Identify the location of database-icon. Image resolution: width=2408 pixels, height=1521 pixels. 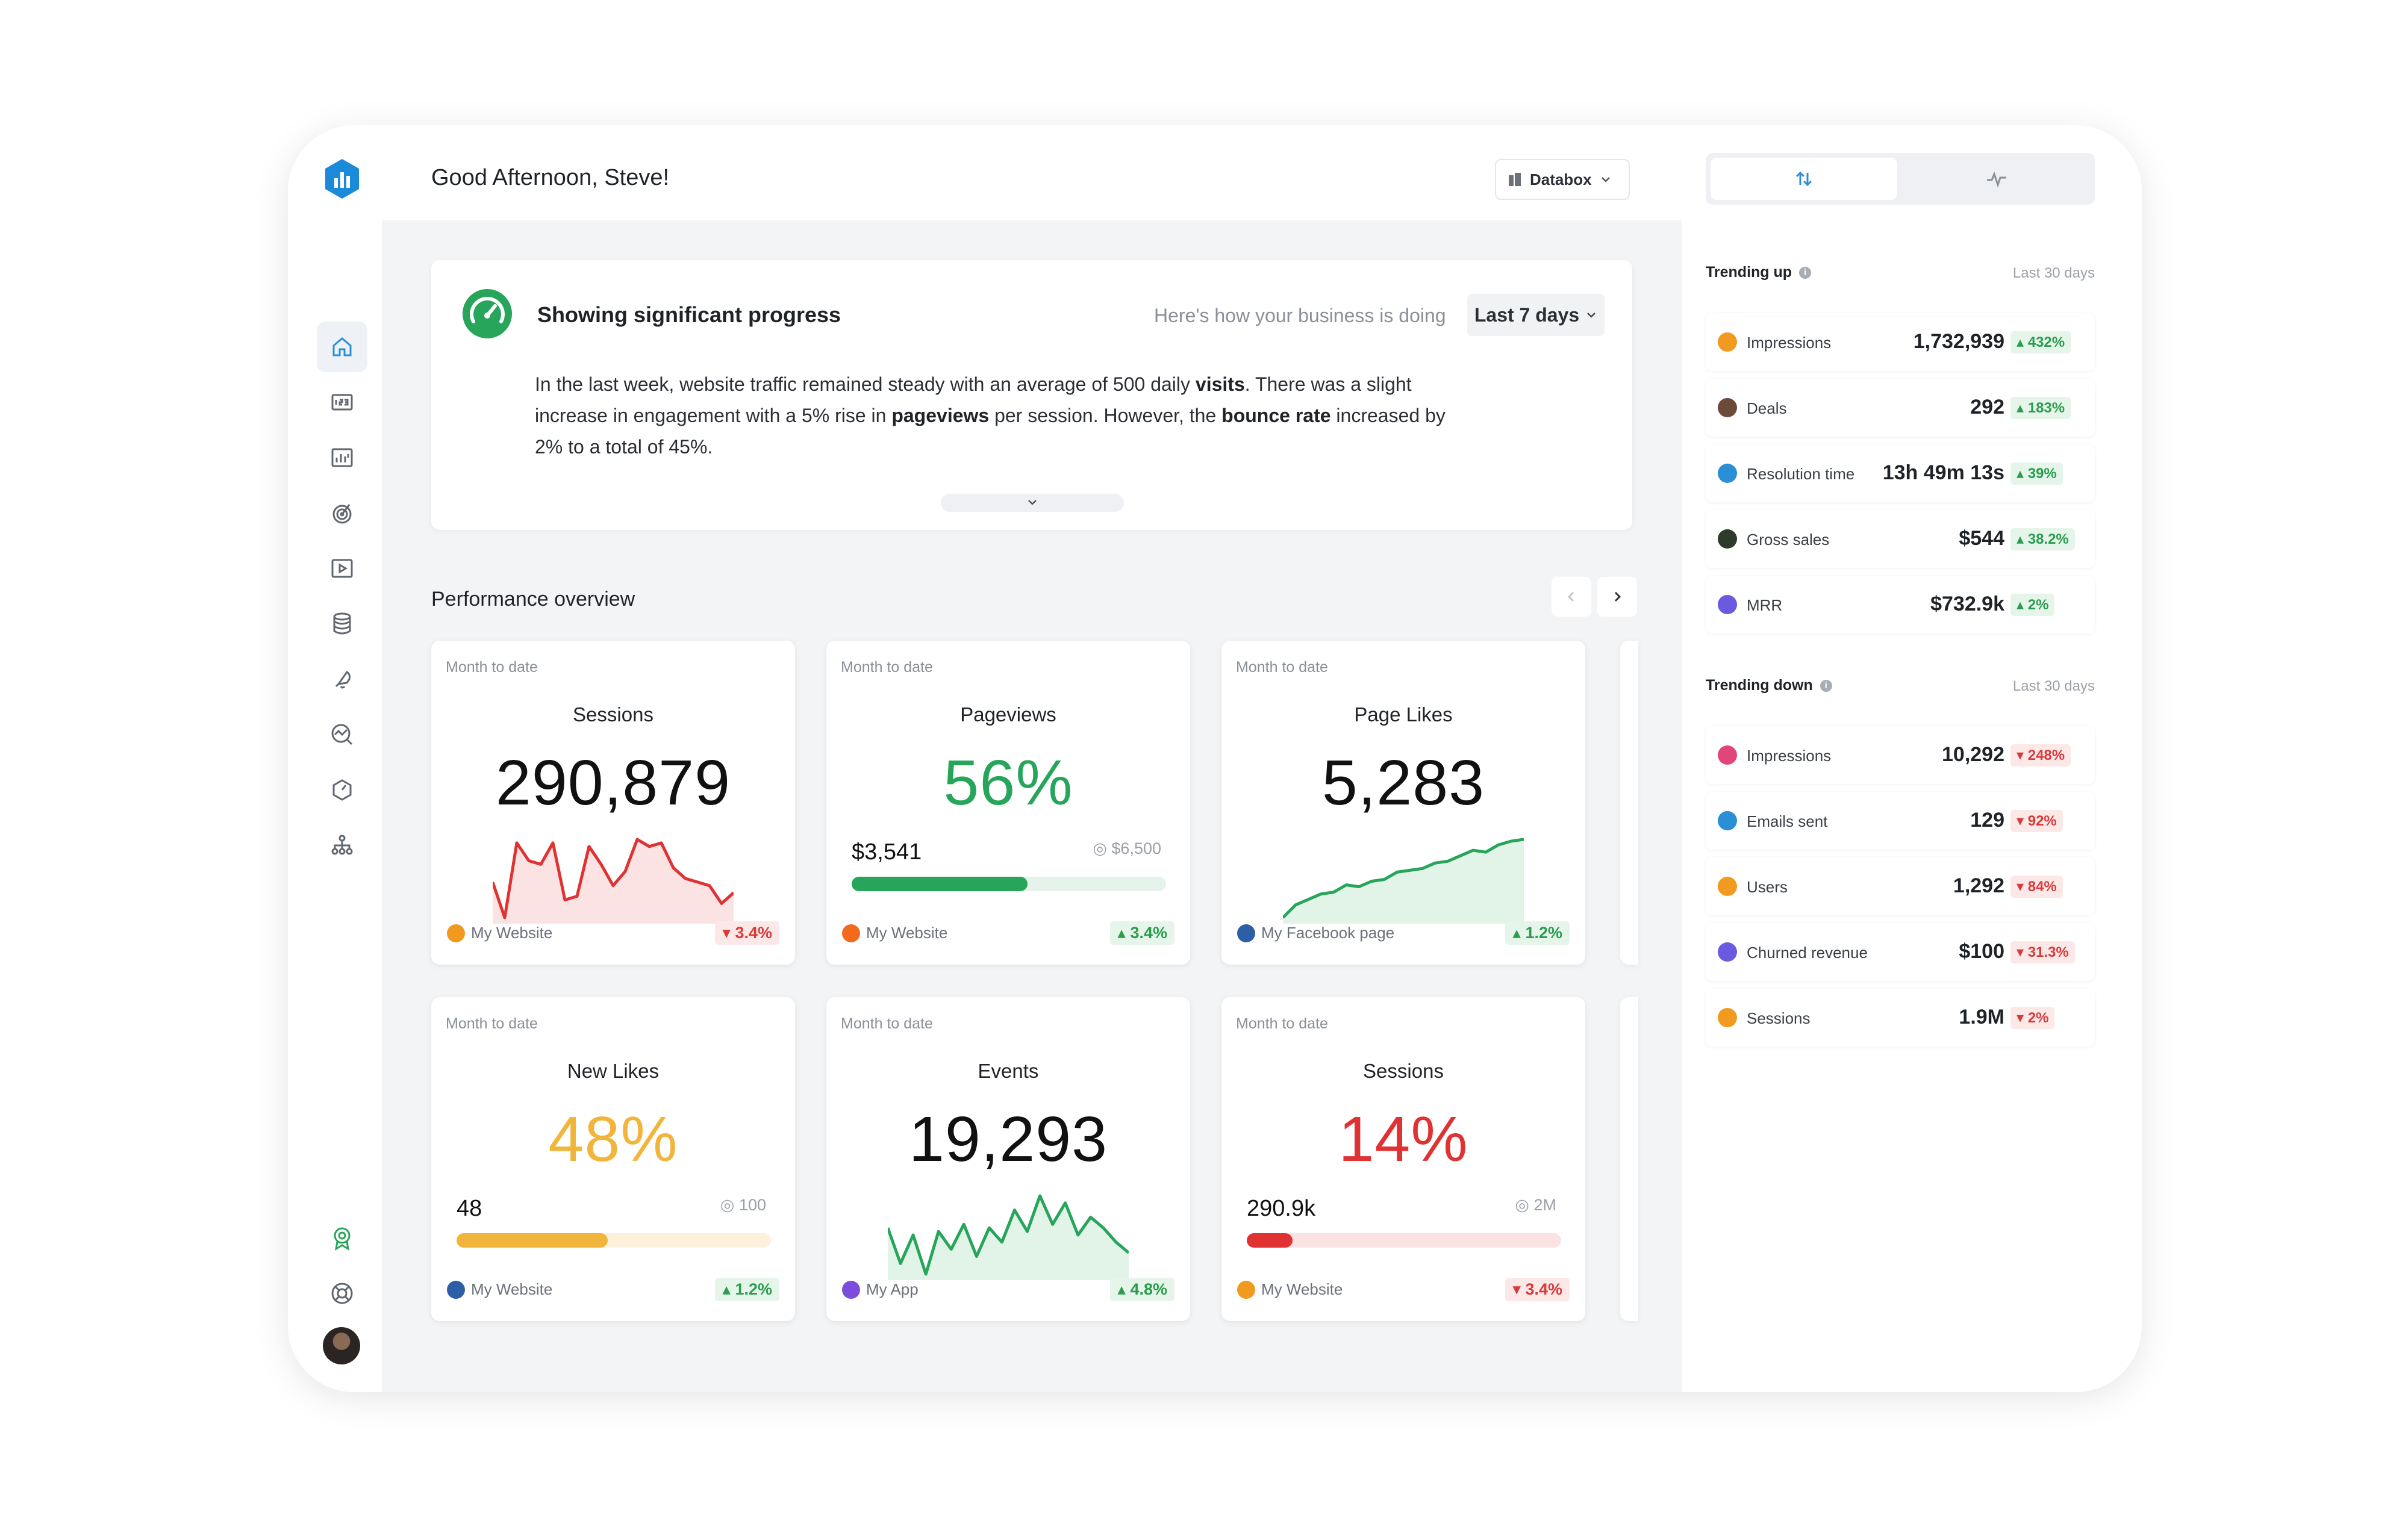
(342, 623).